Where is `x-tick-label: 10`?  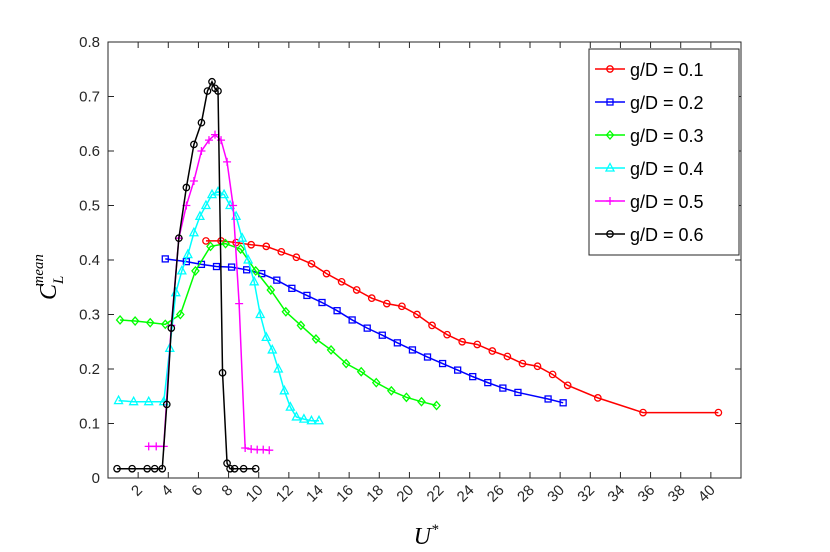 x-tick-label: 10 is located at coordinates (255, 494).